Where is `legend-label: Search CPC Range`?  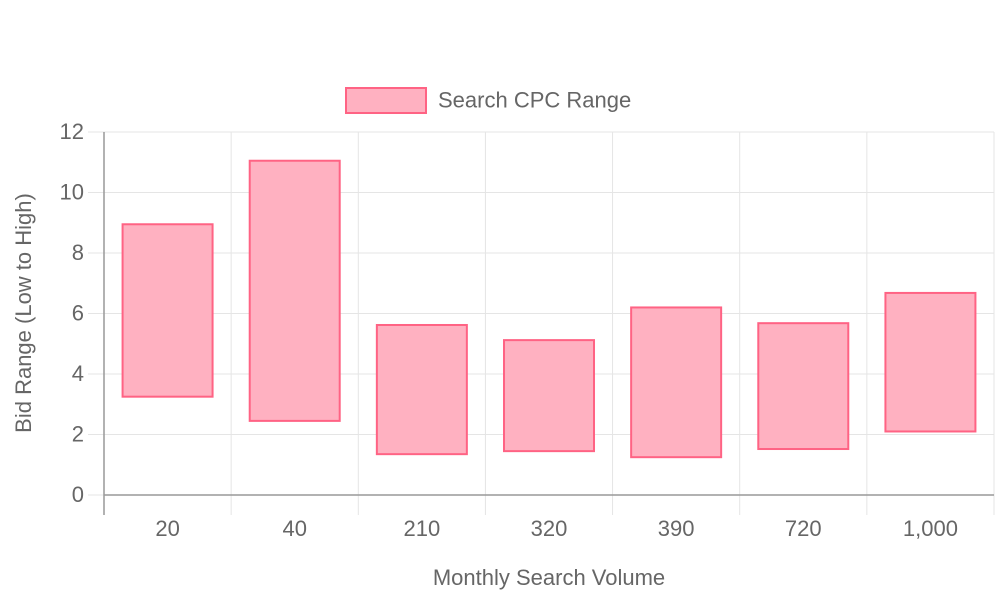 legend-label: Search CPC Range is located at coordinates (534, 100).